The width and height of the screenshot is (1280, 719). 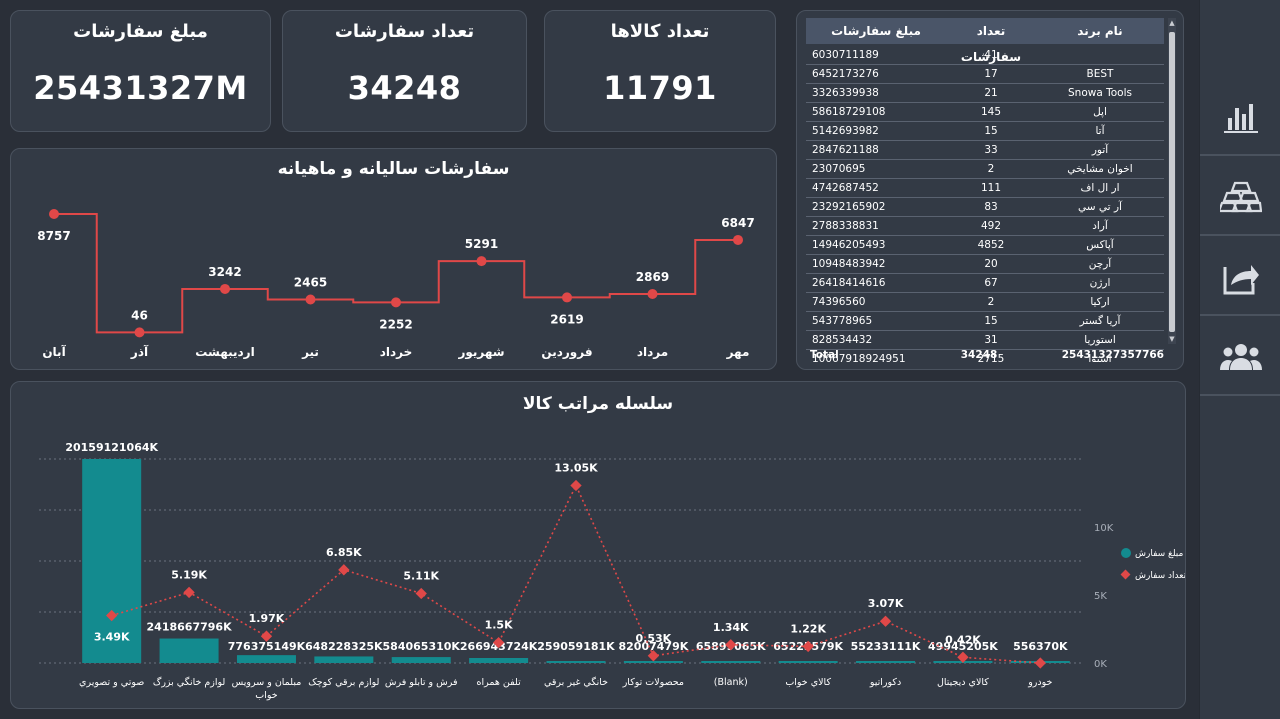 I want to click on amount-cell: 26418414616, so click(x=849, y=283).